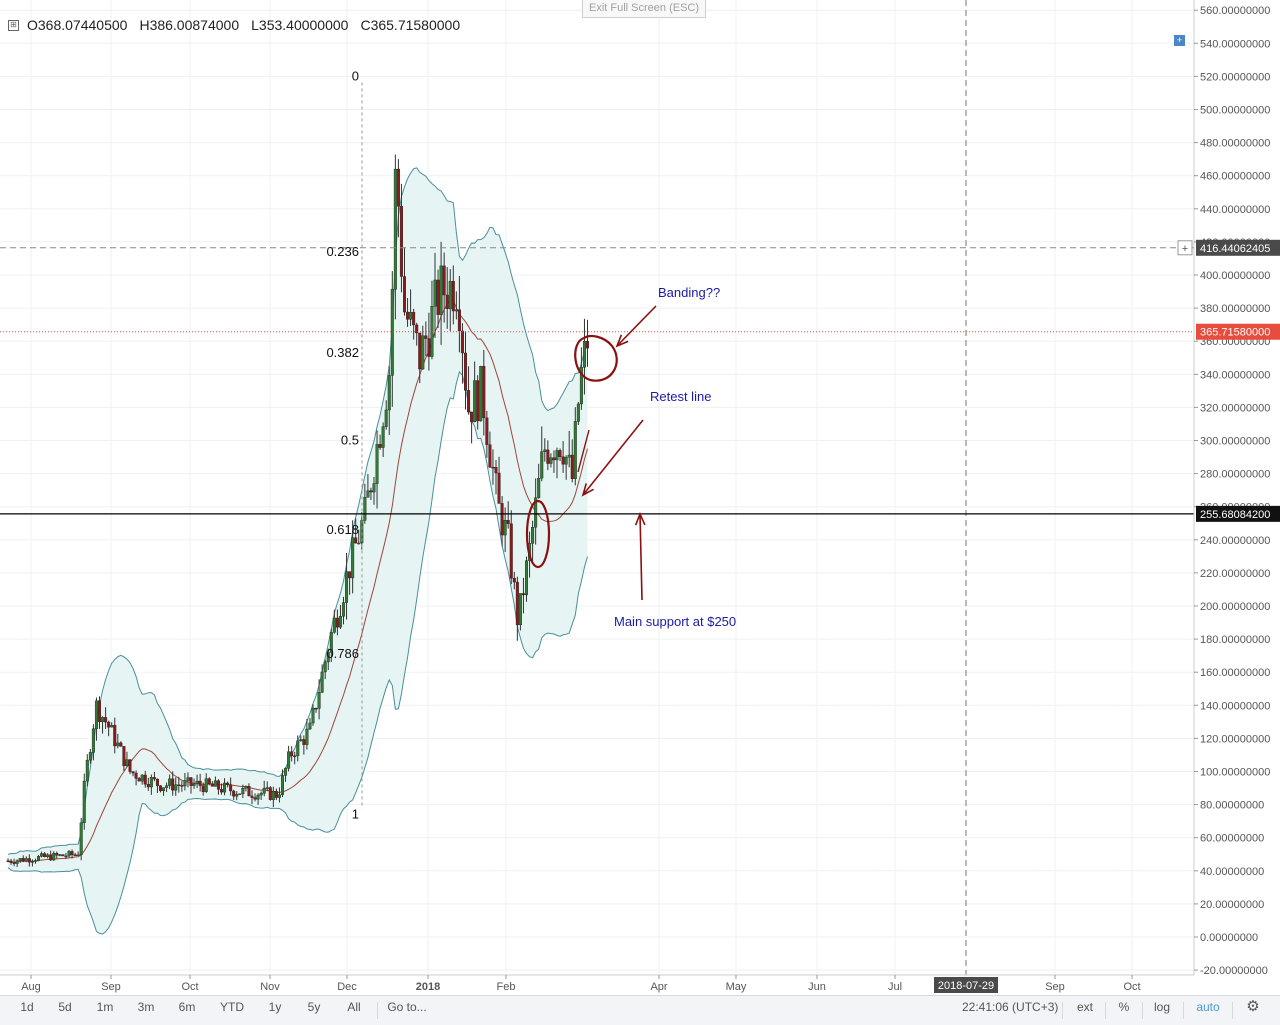 The height and width of the screenshot is (1025, 1280). I want to click on fib-level-label: 1, so click(355, 814).